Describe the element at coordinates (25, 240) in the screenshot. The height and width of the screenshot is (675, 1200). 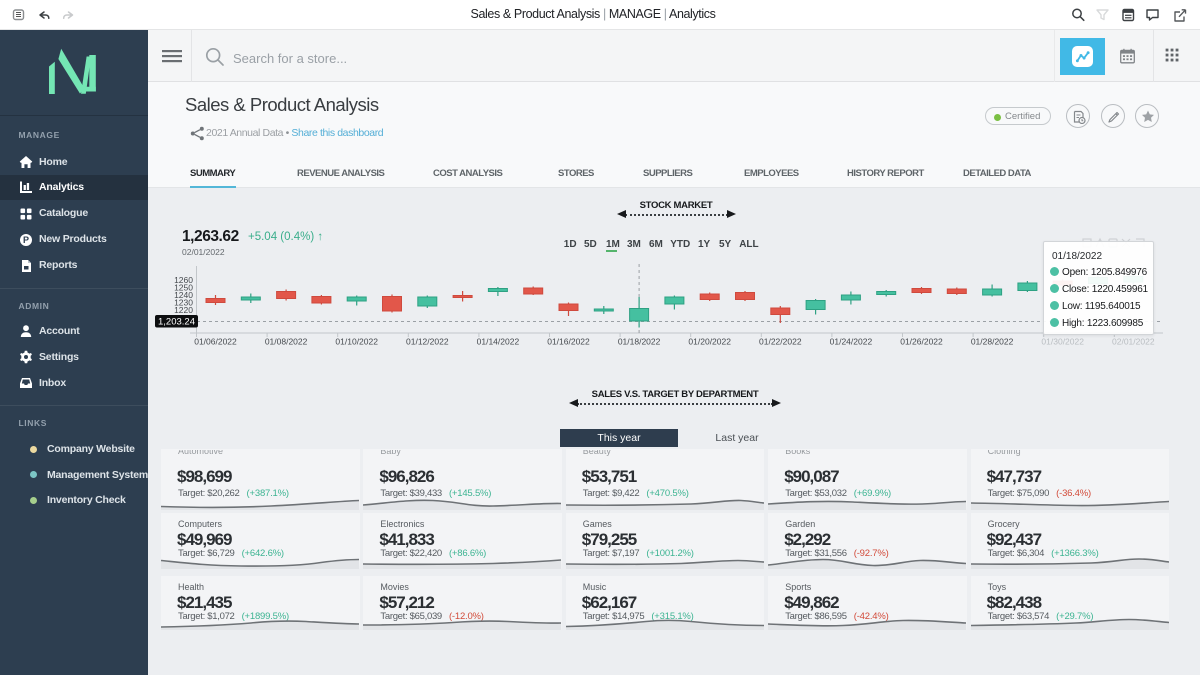
I see `svg-text: P` at that location.